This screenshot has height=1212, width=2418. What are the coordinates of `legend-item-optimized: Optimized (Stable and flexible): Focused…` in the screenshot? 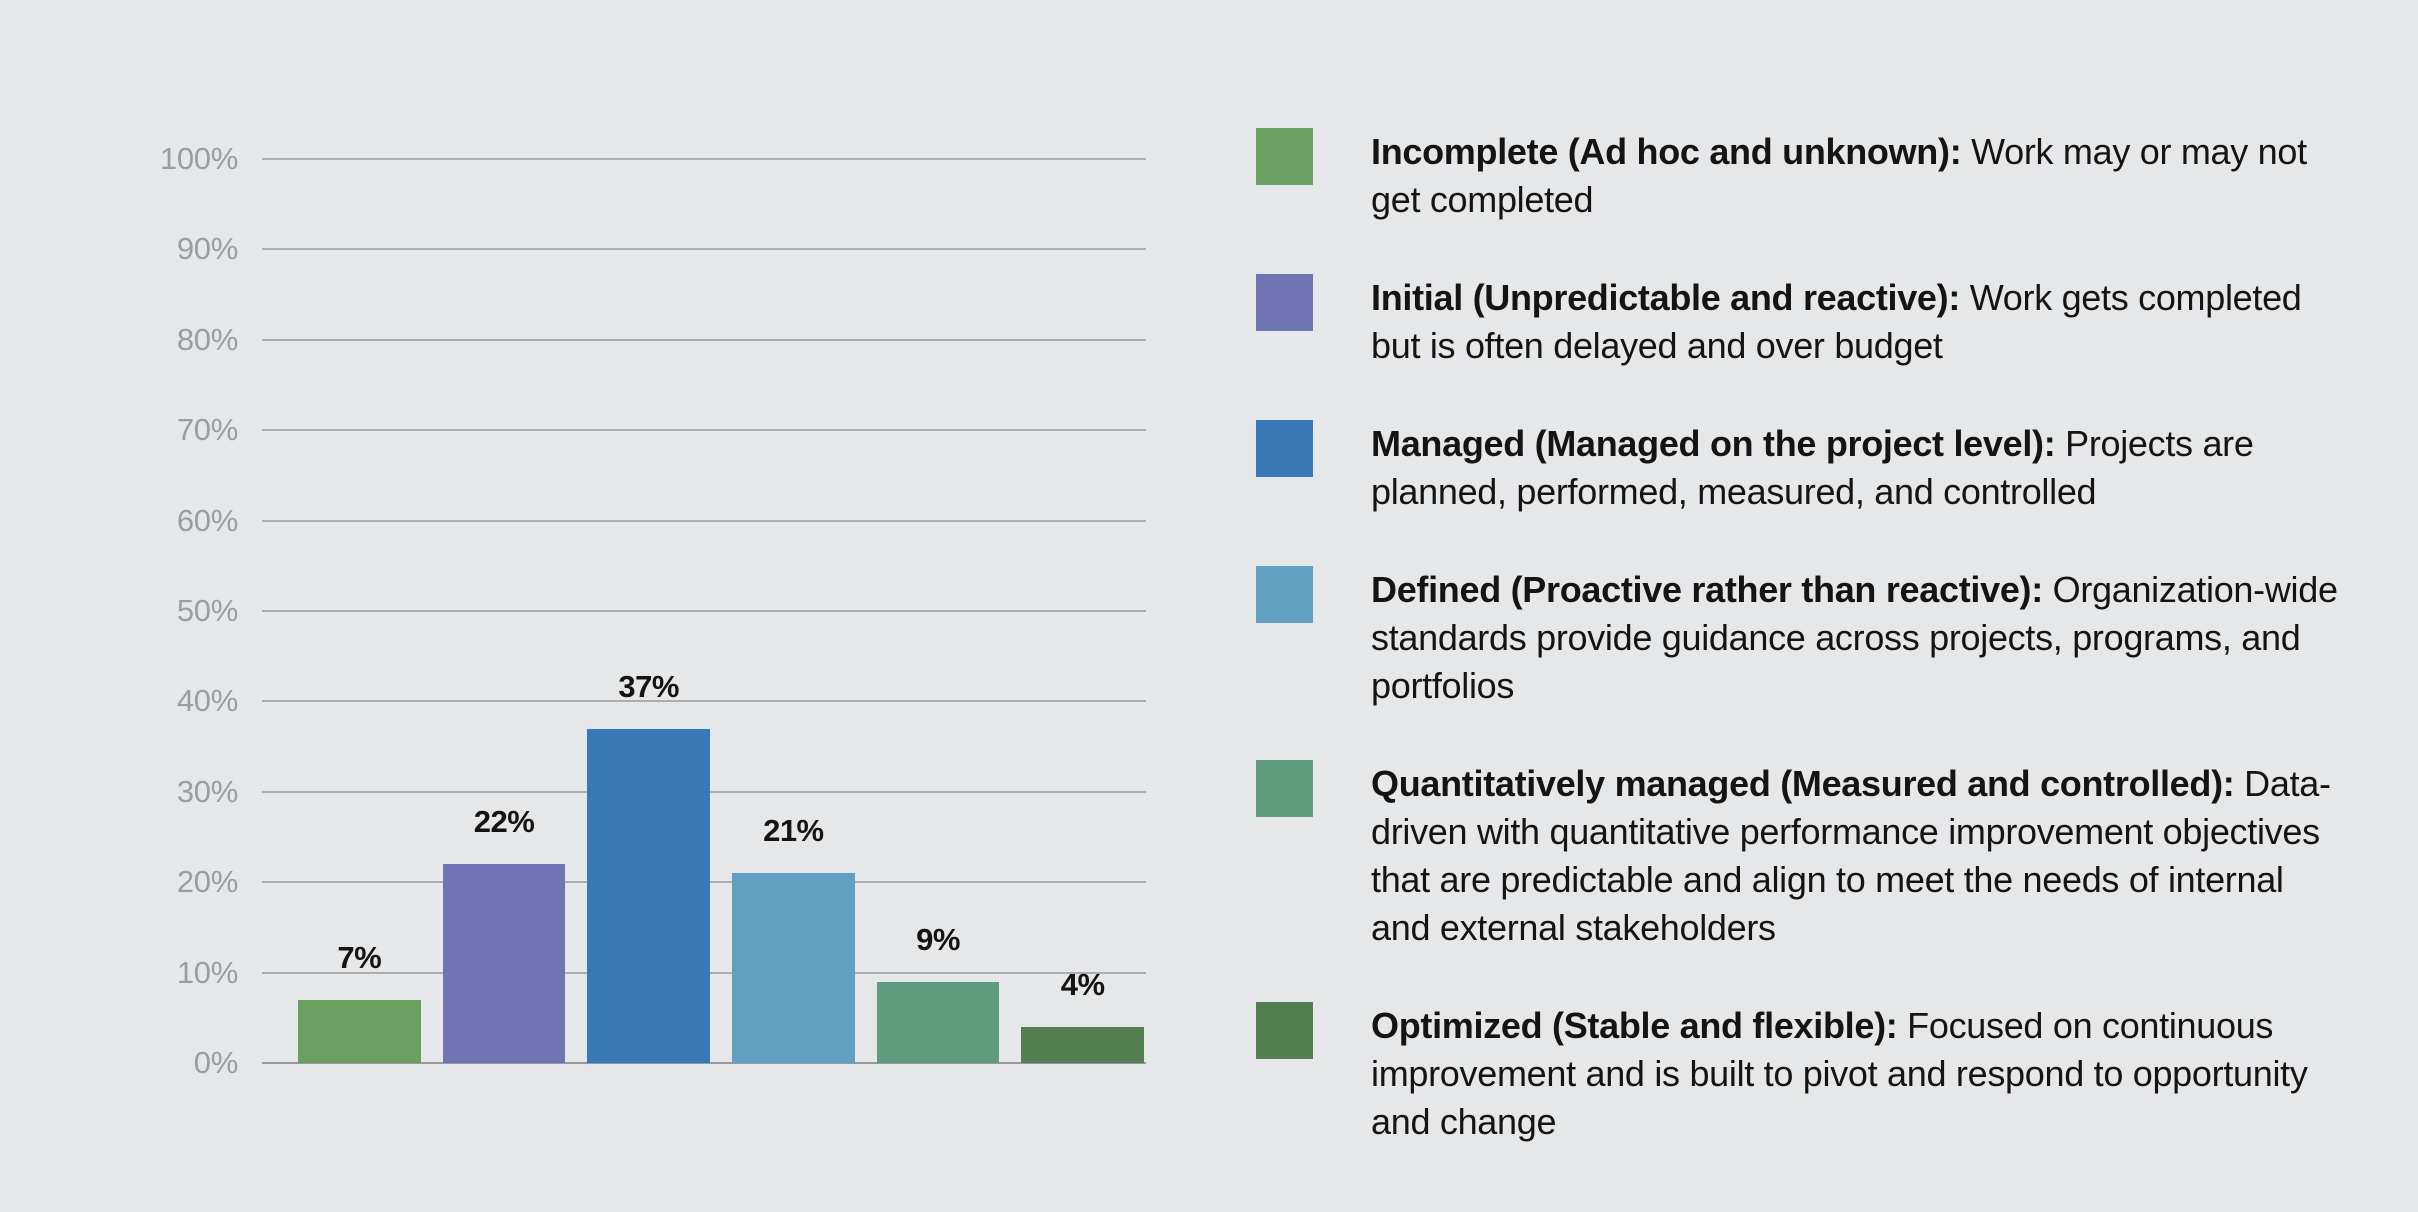 It's located at (1803, 1074).